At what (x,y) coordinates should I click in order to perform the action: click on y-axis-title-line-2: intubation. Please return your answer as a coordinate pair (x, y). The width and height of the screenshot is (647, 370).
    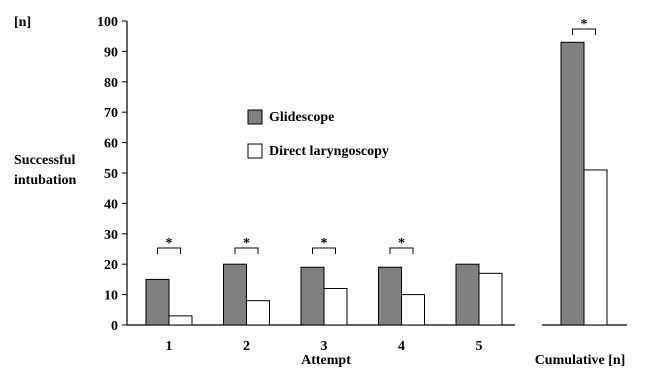
    Looking at the image, I should click on (45, 180).